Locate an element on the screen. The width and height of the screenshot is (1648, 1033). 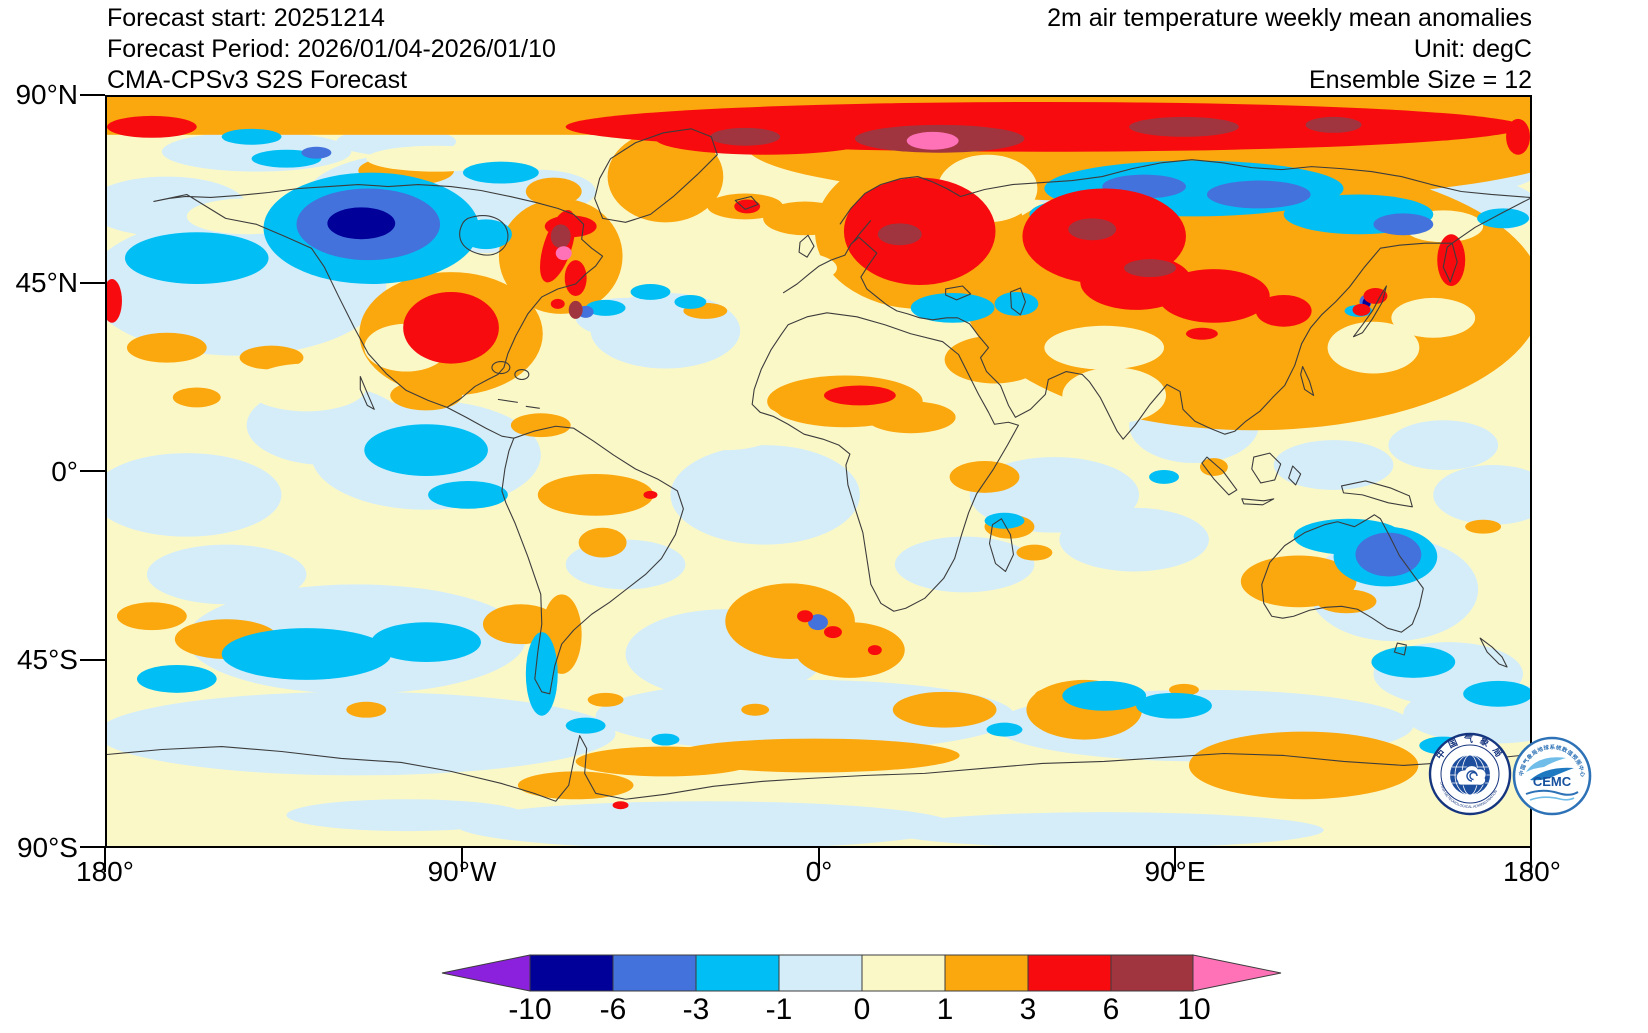
lon-label-180w: 180° is located at coordinates (105, 871).